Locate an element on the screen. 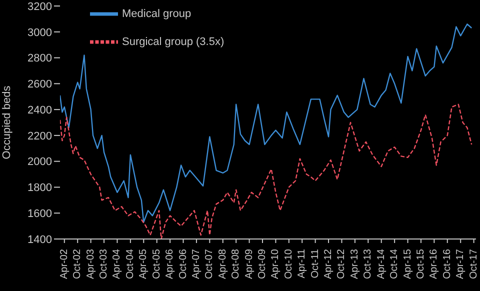 The height and width of the screenshot is (291, 480). y-tick-label: 2800 is located at coordinates (40, 58).